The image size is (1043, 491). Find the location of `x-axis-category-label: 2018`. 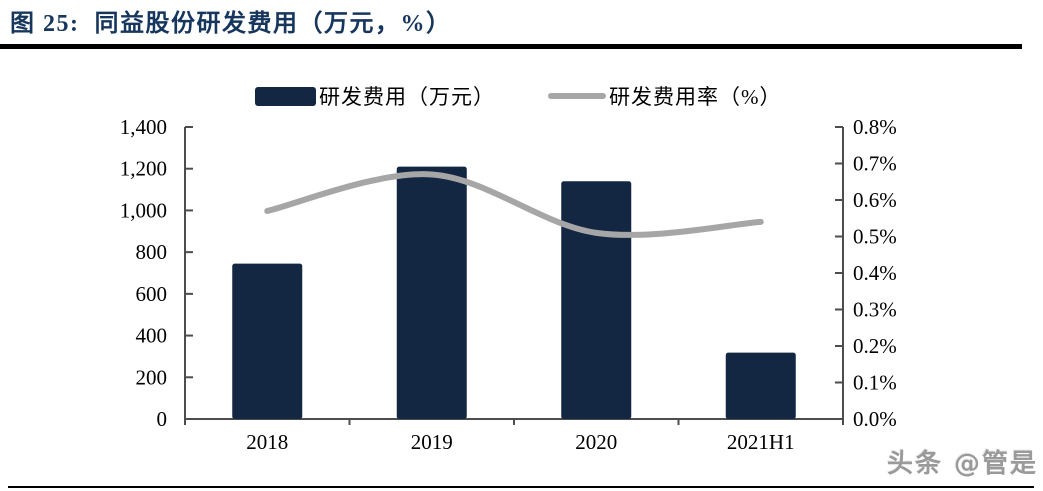

x-axis-category-label: 2018 is located at coordinates (267, 442).